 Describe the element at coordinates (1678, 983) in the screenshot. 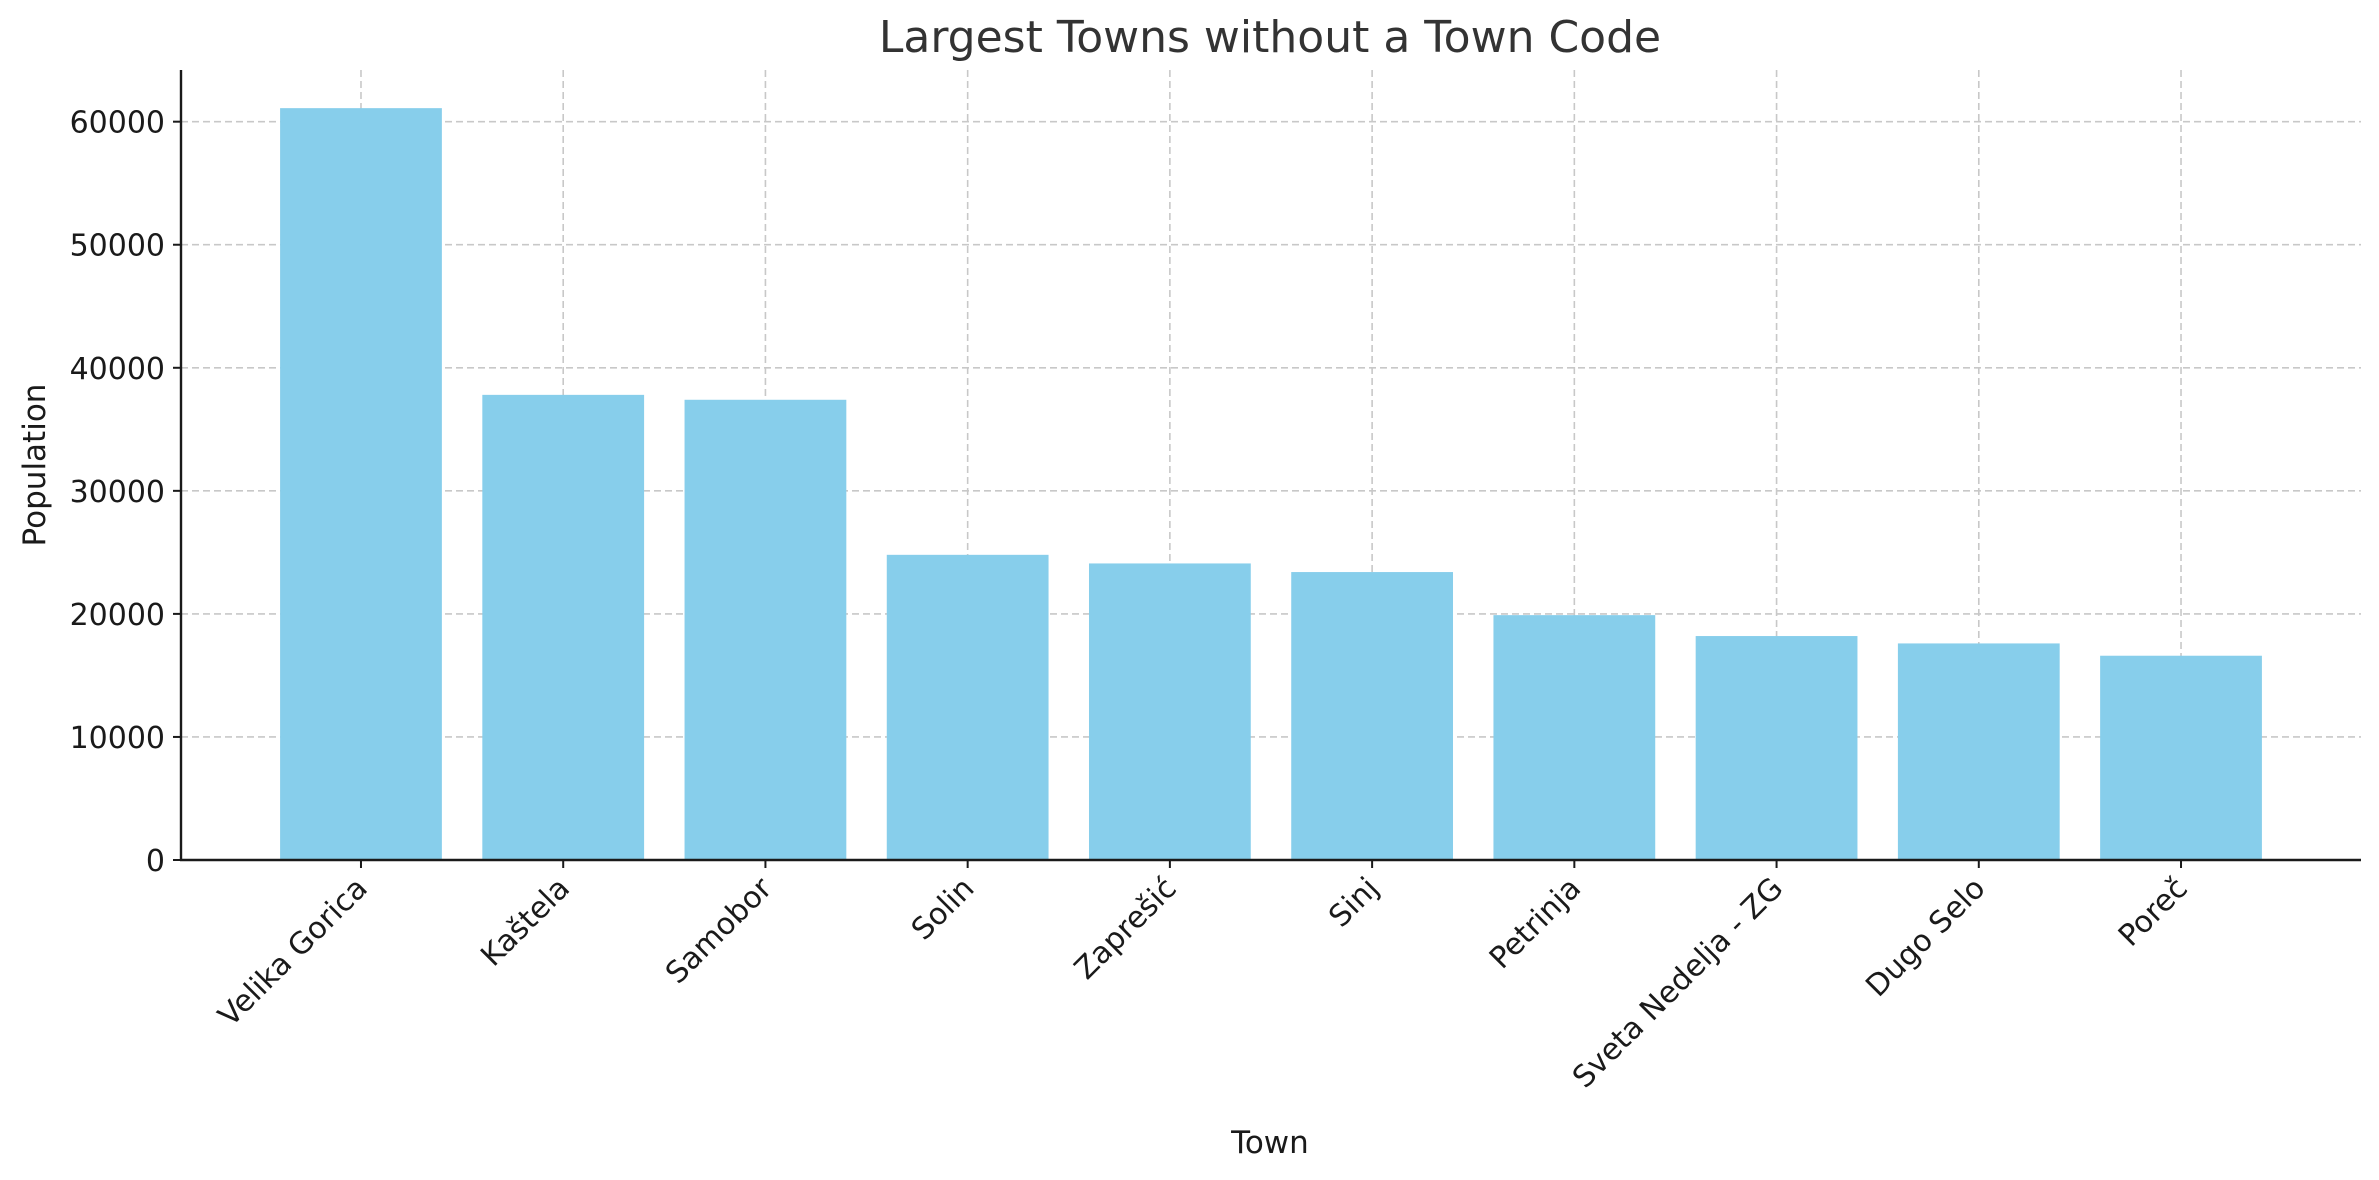

I see `x-tick-label: Sveta Nedelja - ZG` at that location.